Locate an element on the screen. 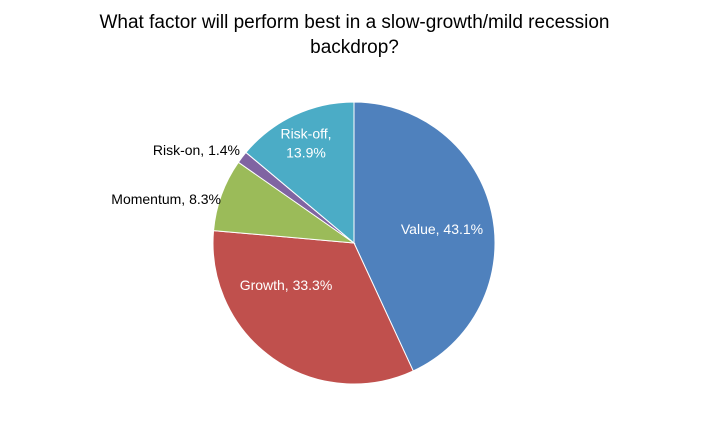  data-label-line: Risk-off, is located at coordinates (305, 134).